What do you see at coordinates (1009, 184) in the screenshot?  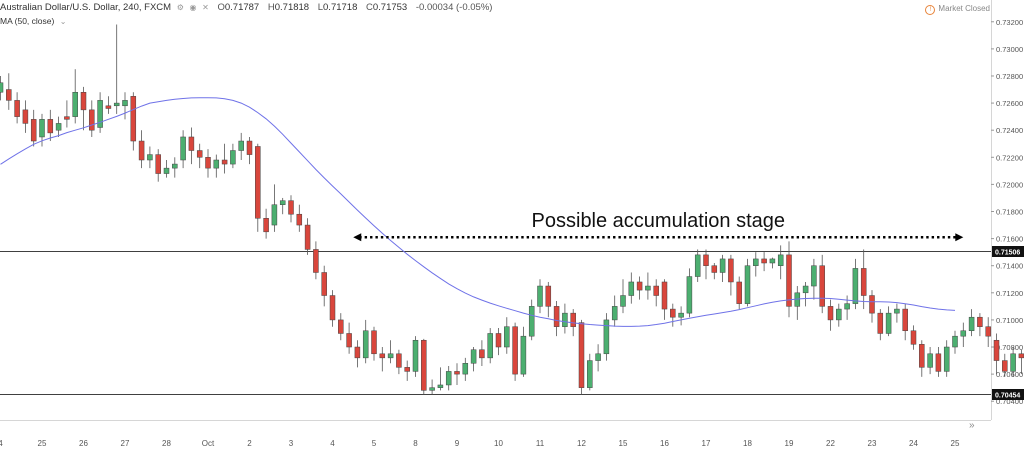 I see `y-tick-label: 0.72000` at bounding box center [1009, 184].